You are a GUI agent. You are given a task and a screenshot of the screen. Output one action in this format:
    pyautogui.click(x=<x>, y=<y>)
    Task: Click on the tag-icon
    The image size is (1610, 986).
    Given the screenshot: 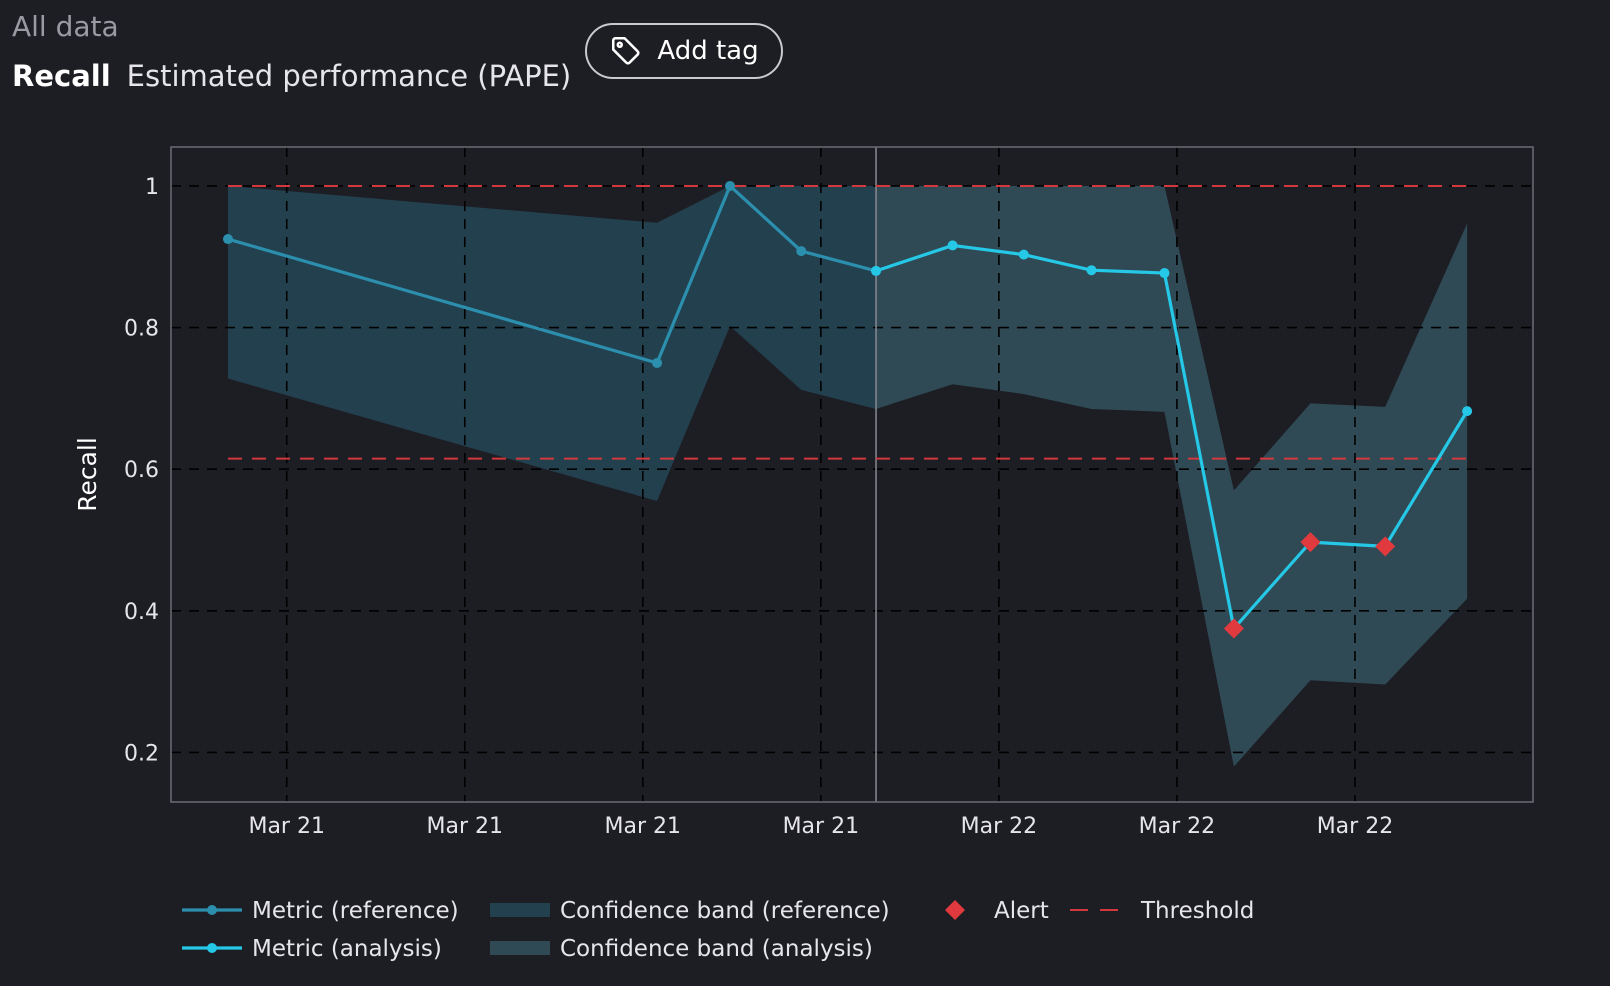 What is the action you would take?
    pyautogui.click(x=626, y=50)
    